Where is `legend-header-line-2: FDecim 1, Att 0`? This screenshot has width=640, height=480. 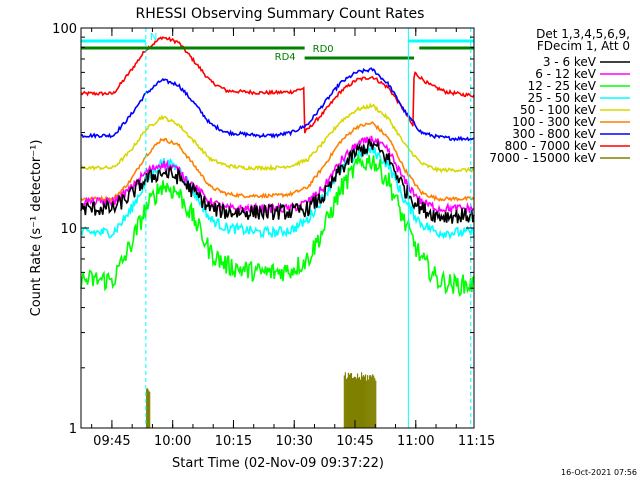
legend-header-line-2: FDecim 1, Att 0 is located at coordinates (583, 46).